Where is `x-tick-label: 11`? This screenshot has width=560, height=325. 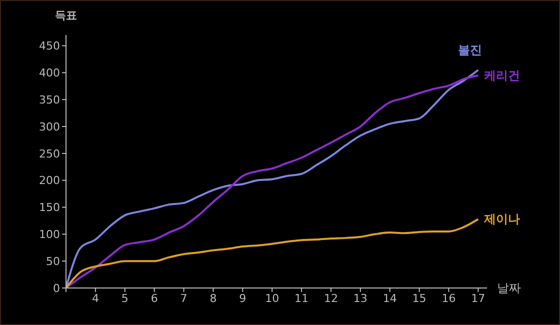 x-tick-label: 11 is located at coordinates (301, 298).